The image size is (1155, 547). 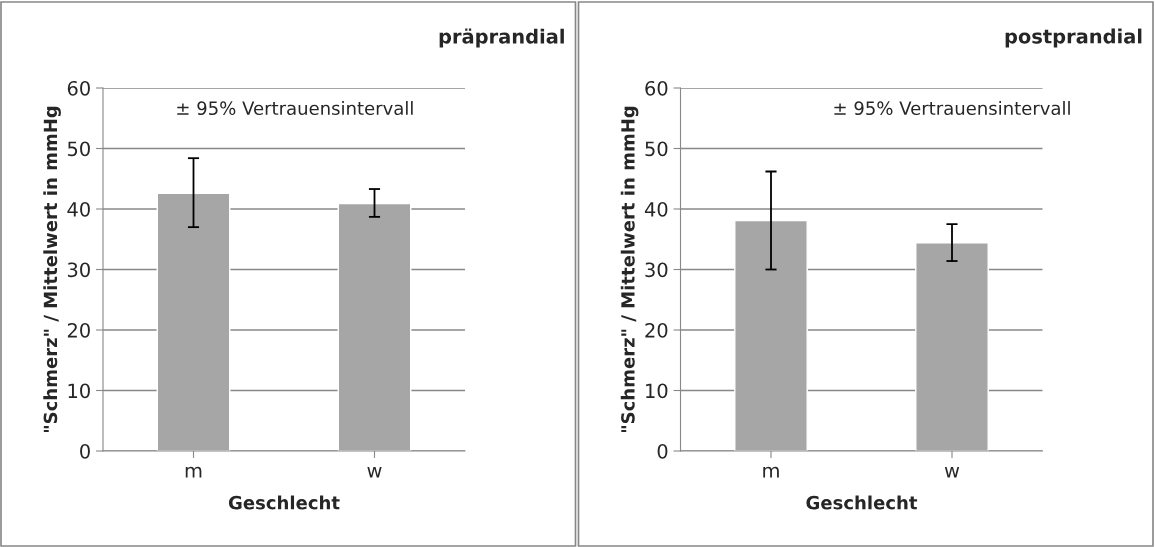 I want to click on chart-title: präprandial, so click(x=501, y=38).